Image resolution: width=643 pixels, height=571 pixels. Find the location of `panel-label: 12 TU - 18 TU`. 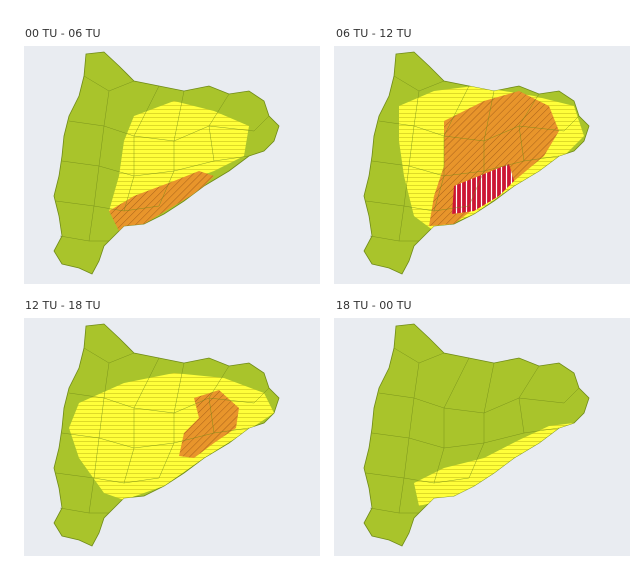

panel-label: 12 TU - 18 TU is located at coordinates (63, 305).